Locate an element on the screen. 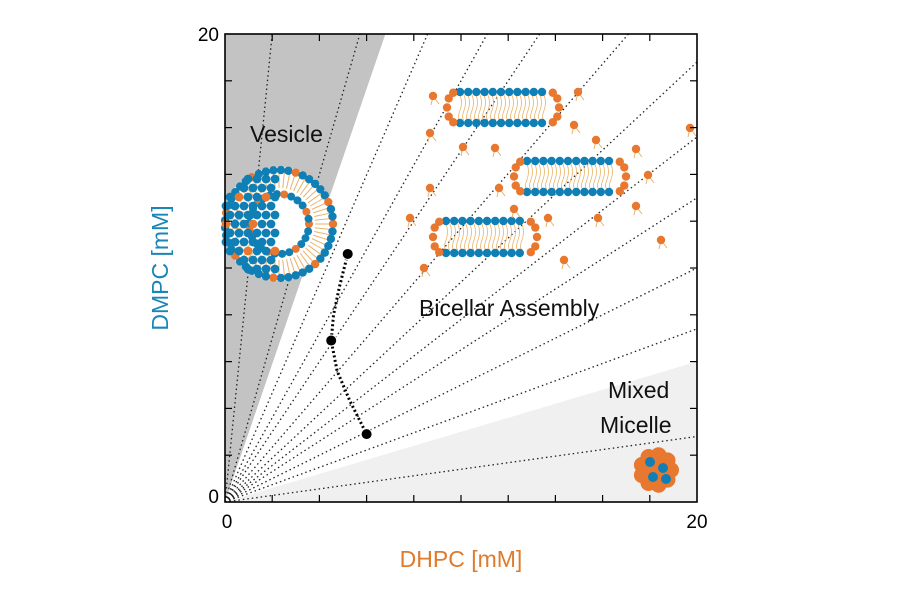 The width and height of the screenshot is (923, 605). y-tick-label-20: 20 is located at coordinates (208, 35).